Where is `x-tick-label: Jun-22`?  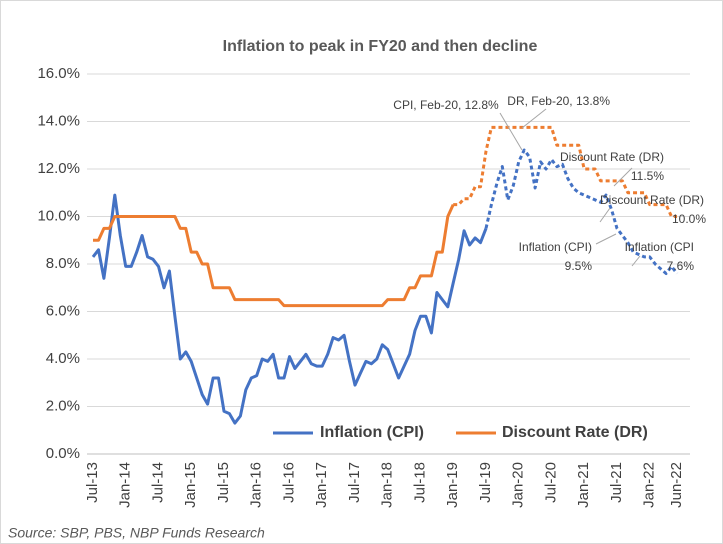
x-tick-label: Jun-22 is located at coordinates (676, 485).